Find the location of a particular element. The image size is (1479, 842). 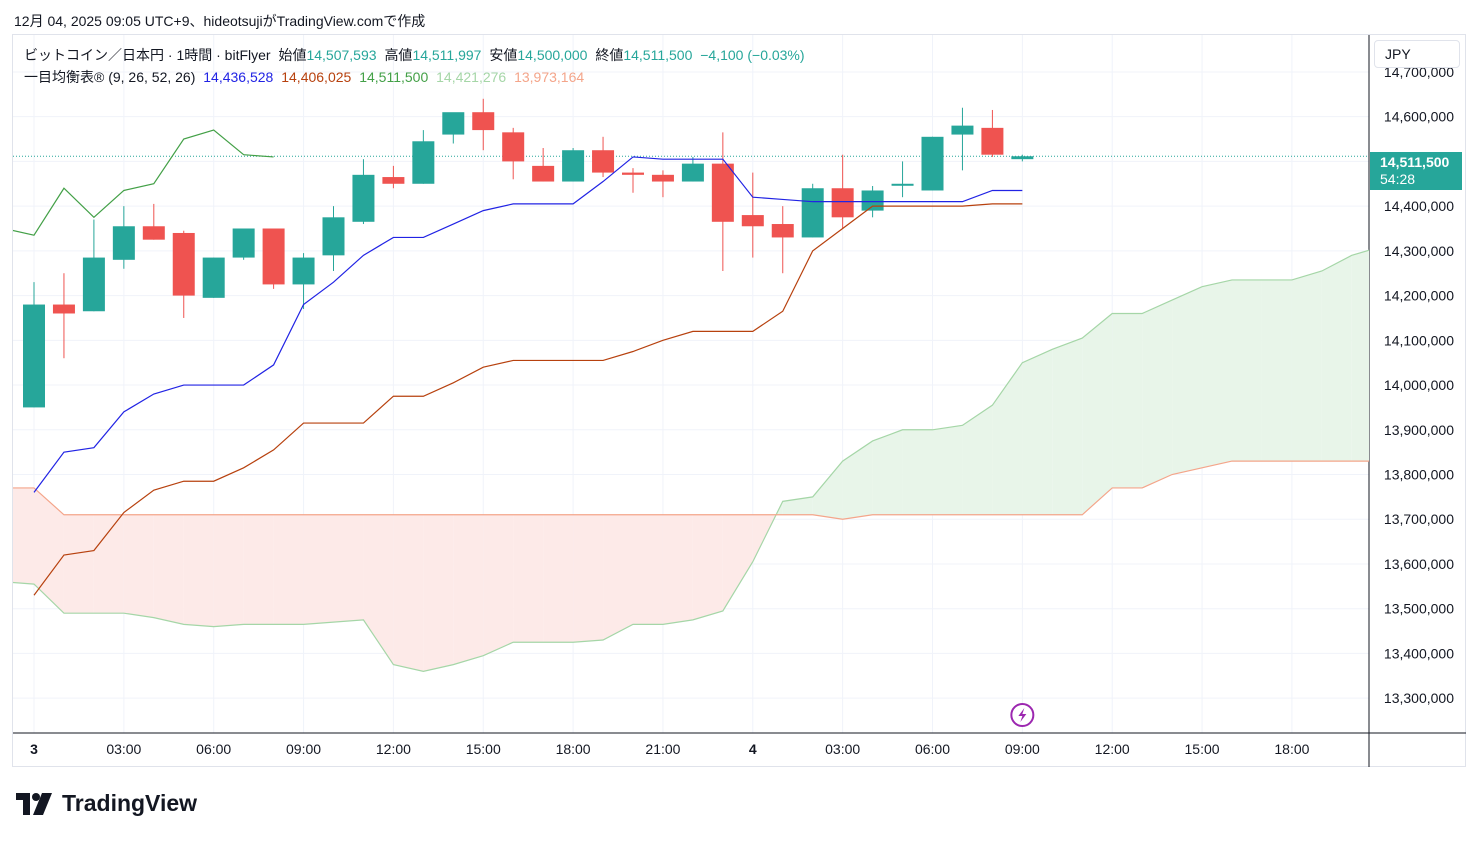

span-a-value: 14,421,276 is located at coordinates (471, 77).